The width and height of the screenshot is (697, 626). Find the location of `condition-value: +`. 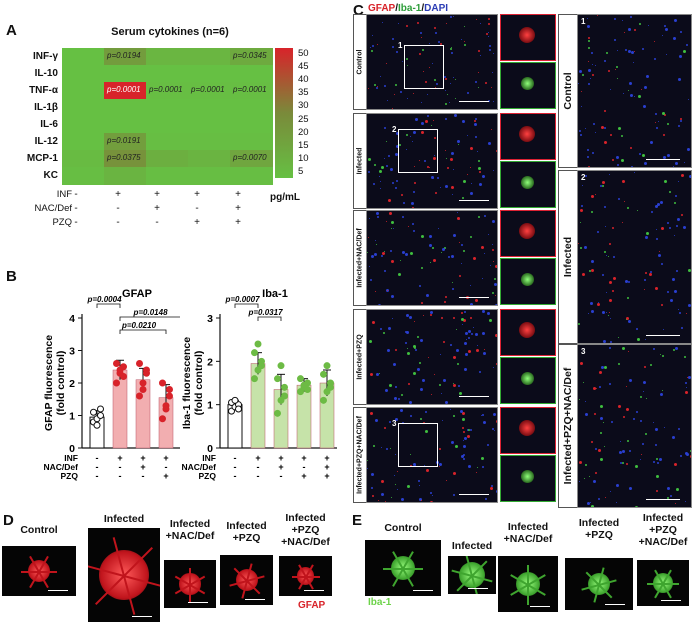

condition-value: + is located at coordinates (197, 222).